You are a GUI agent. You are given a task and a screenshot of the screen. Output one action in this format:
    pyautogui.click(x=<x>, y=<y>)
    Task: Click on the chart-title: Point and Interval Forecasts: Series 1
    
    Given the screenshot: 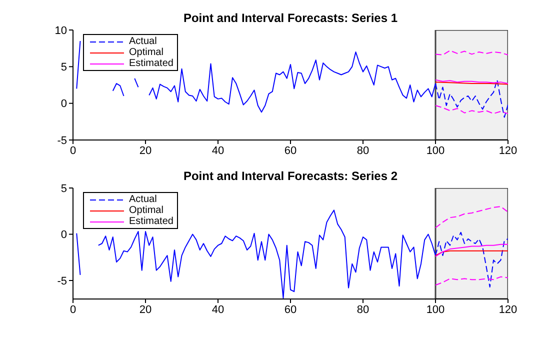 What is the action you would take?
    pyautogui.click(x=290, y=18)
    